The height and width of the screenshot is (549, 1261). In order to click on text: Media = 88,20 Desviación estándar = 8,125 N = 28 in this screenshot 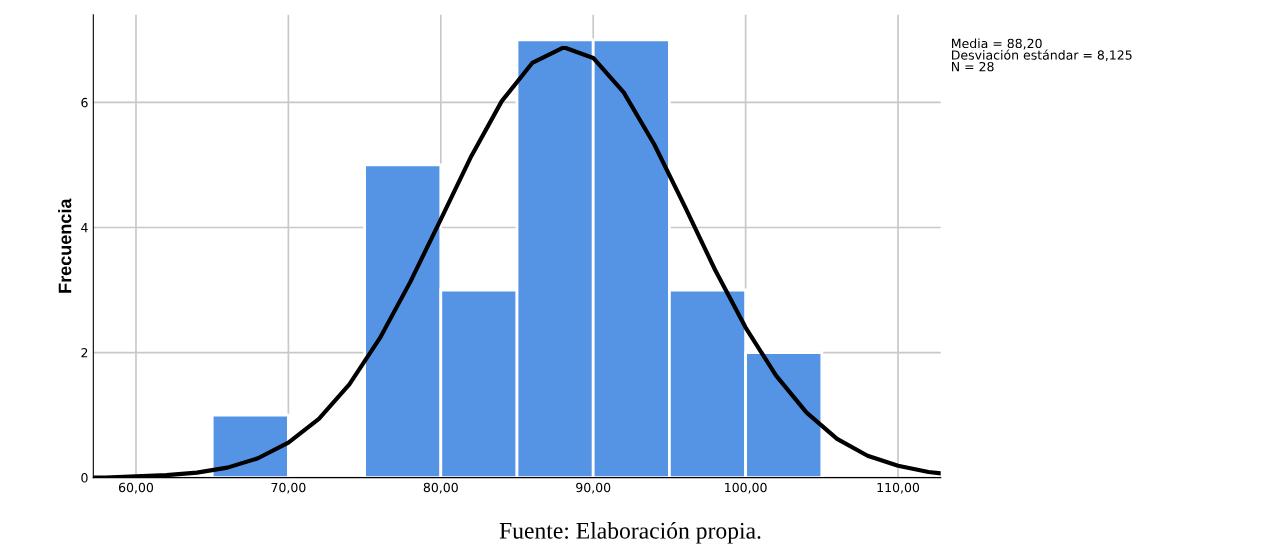, I will do `click(1042, 55)`.